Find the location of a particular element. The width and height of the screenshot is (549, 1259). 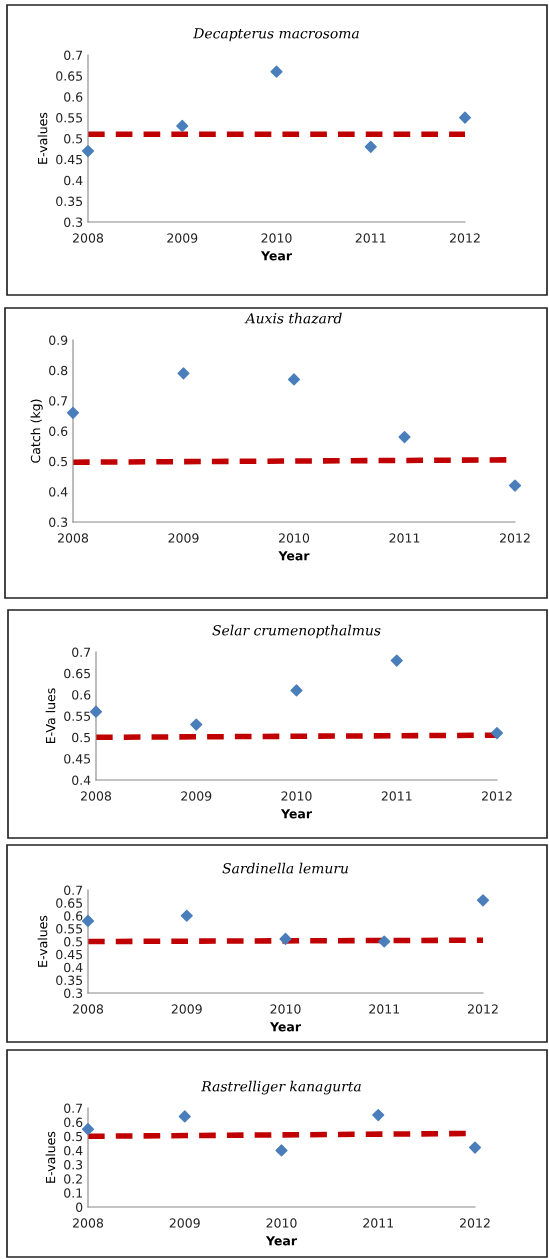

chart-title: Selar crumenopthalmus is located at coordinates (296, 631).